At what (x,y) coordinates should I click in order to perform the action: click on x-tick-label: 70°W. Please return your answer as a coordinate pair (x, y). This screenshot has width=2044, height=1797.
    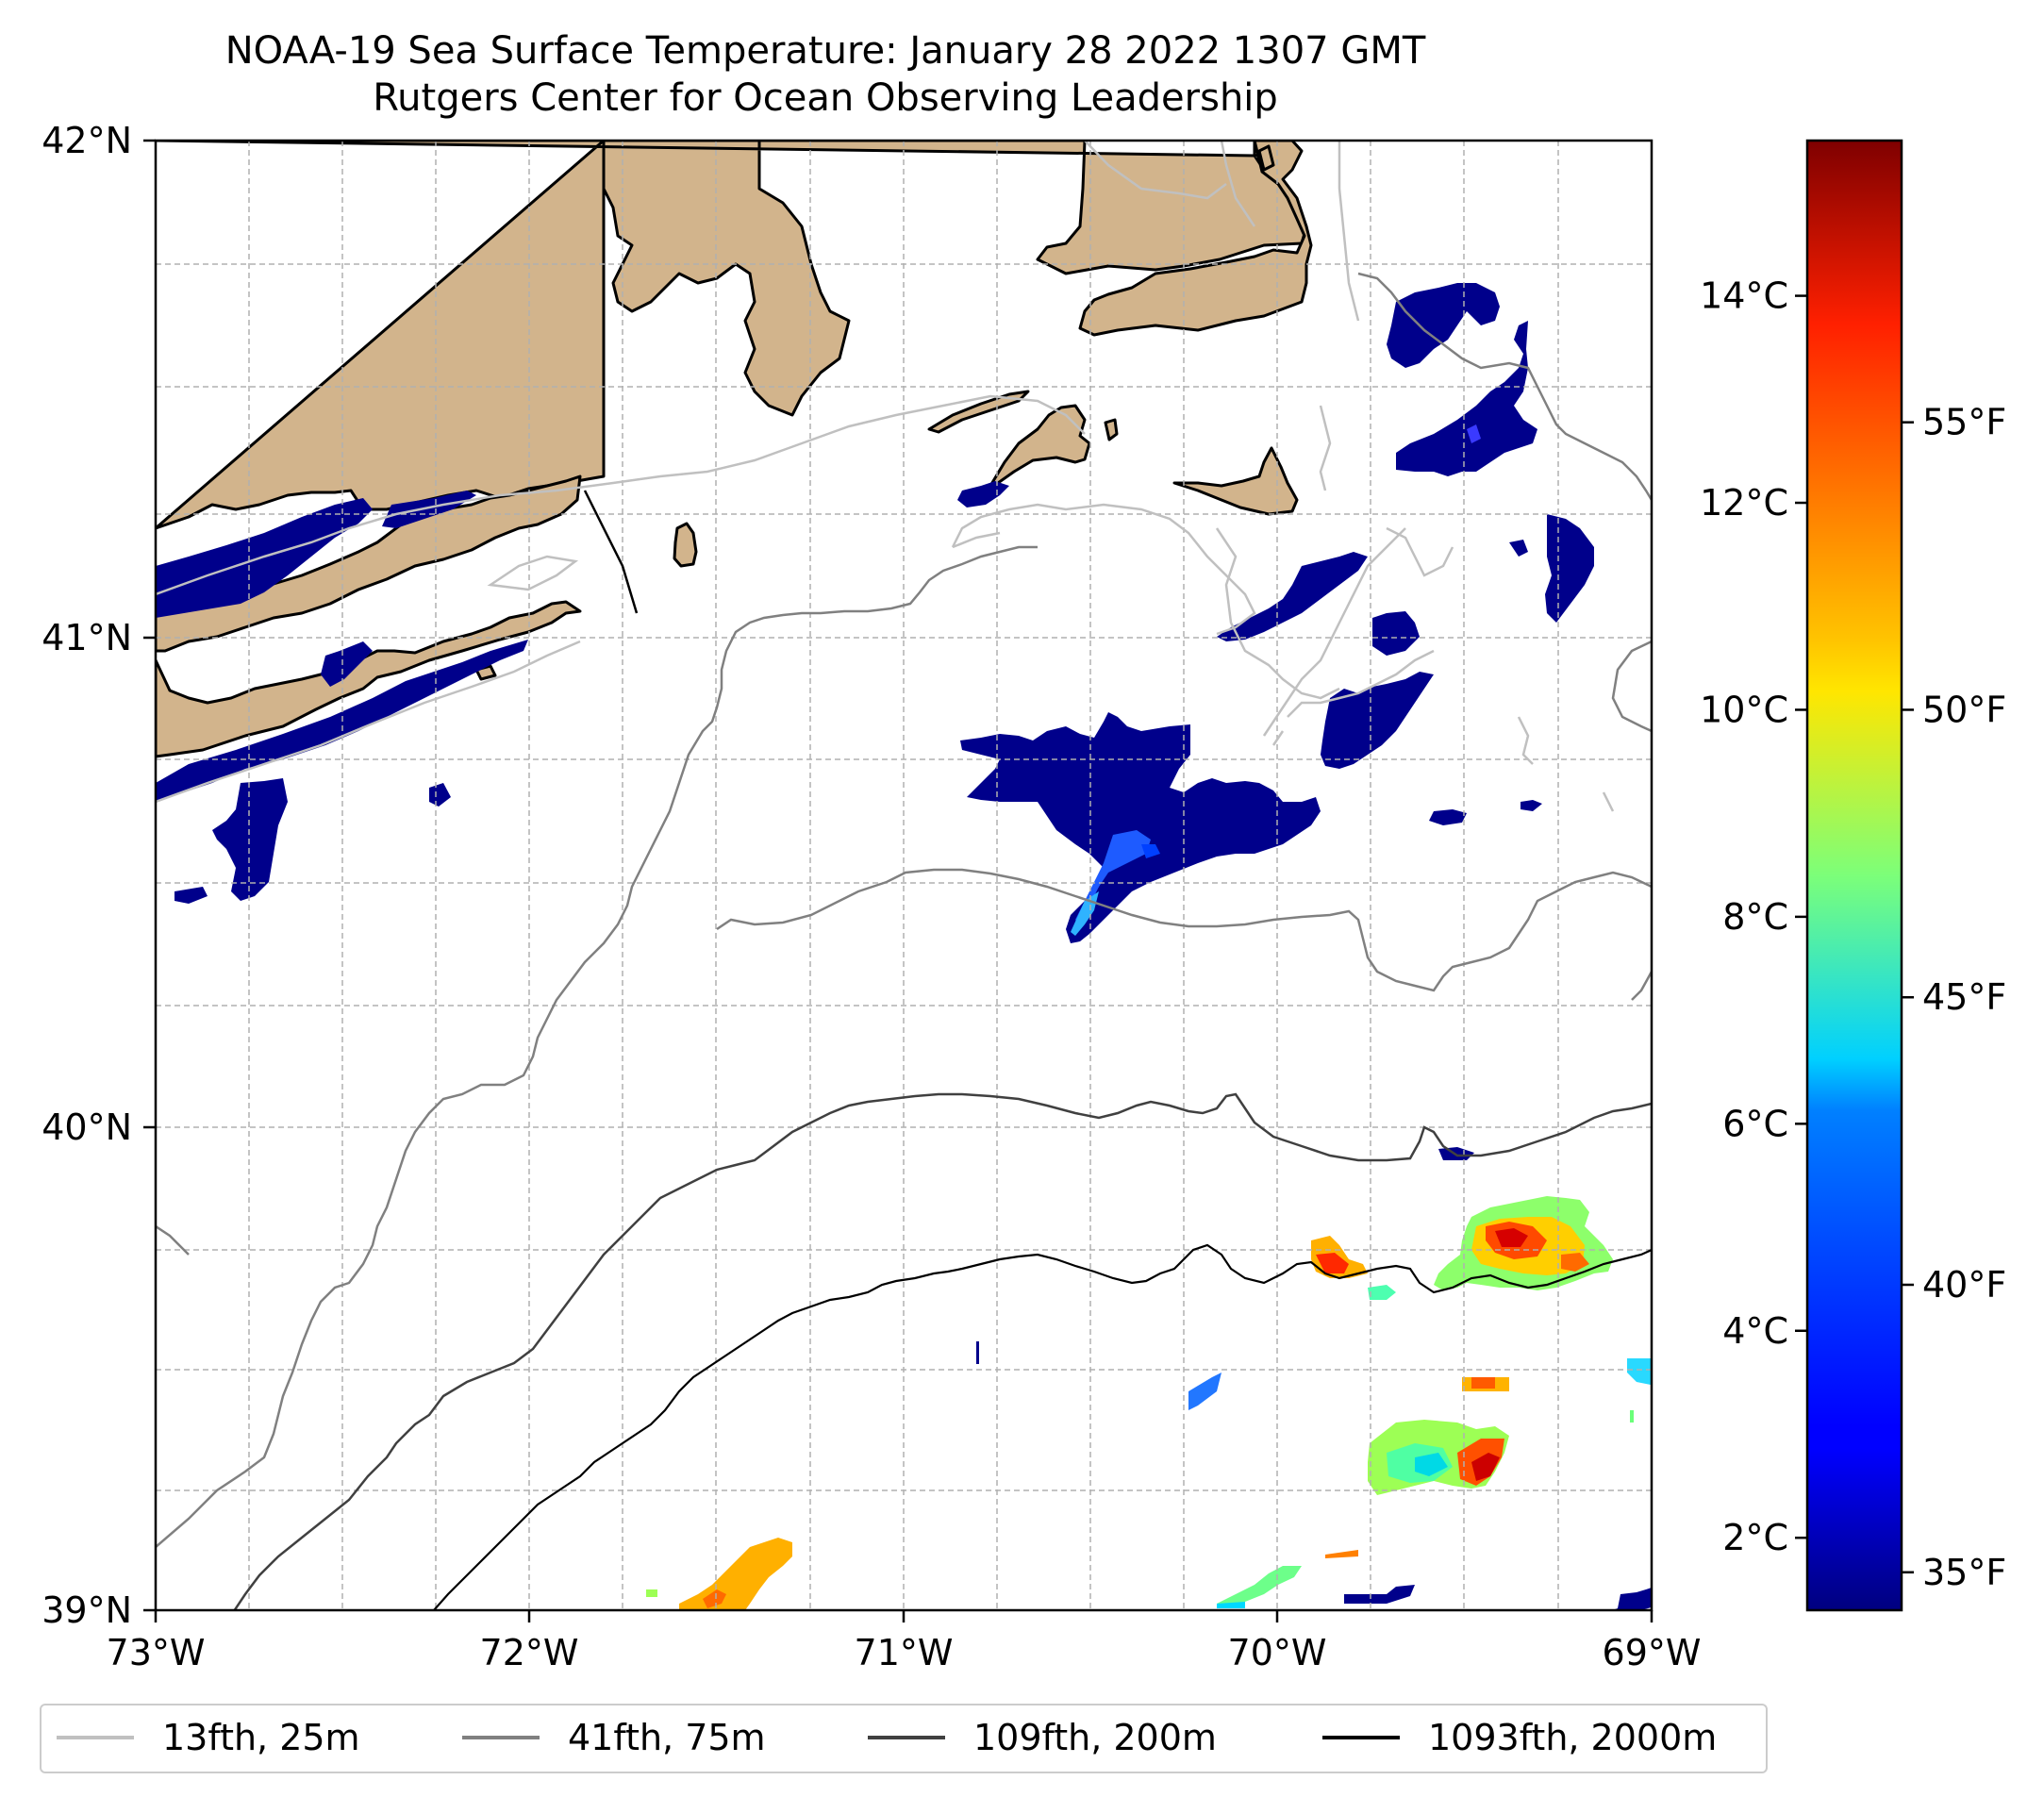
    Looking at the image, I should click on (1277, 1652).